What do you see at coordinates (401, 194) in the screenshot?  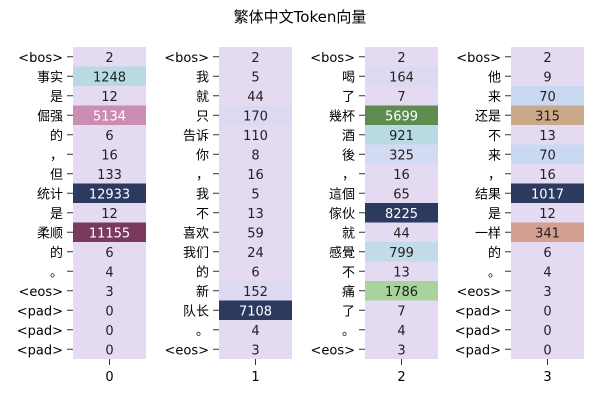 I see `cell-value-label: 65` at bounding box center [401, 194].